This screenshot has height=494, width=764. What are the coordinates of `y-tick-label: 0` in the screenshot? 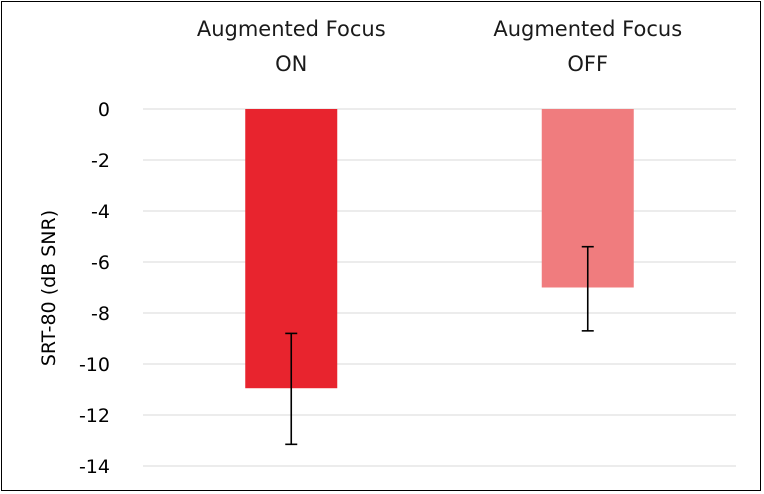 It's located at (104, 110).